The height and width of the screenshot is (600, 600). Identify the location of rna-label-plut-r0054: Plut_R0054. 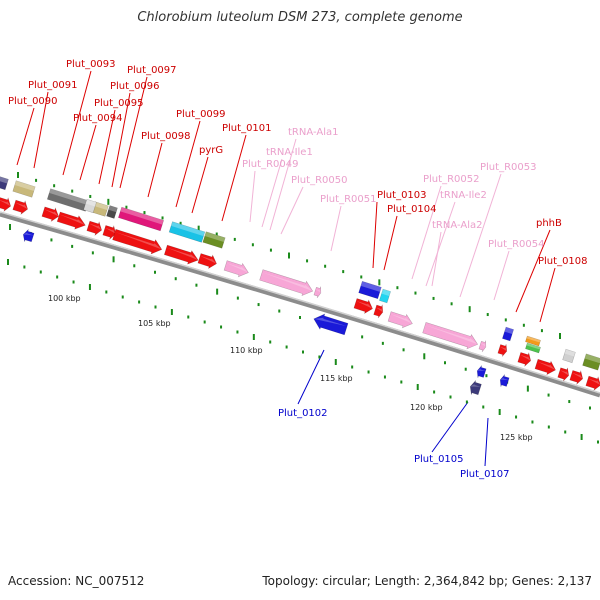
(516, 244).